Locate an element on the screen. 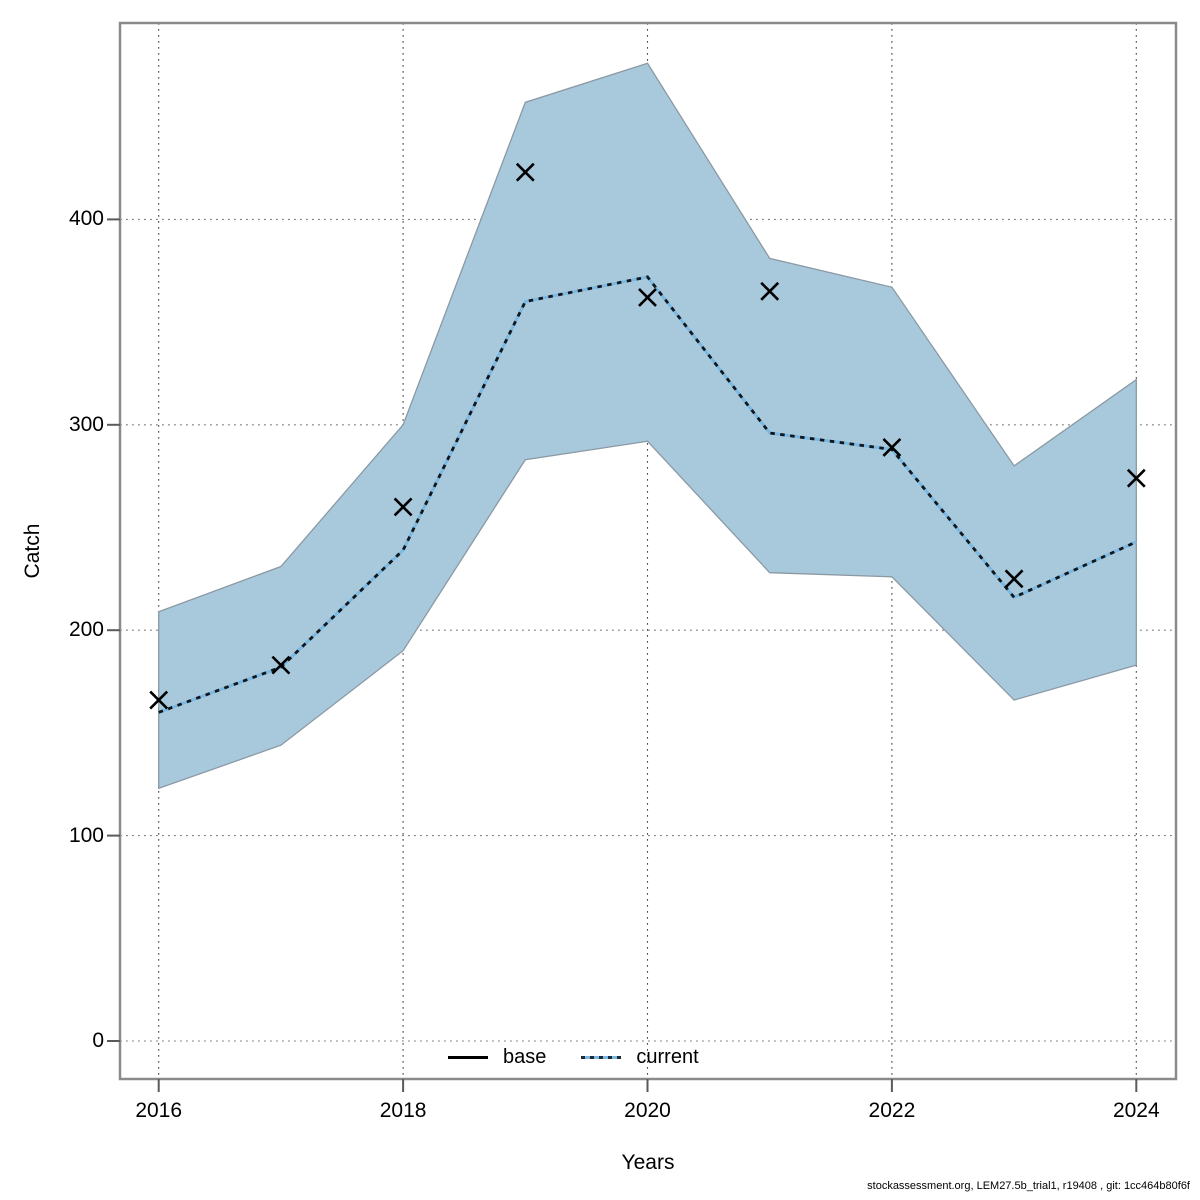  y-tick-label: 100 is located at coordinates (86, 835).